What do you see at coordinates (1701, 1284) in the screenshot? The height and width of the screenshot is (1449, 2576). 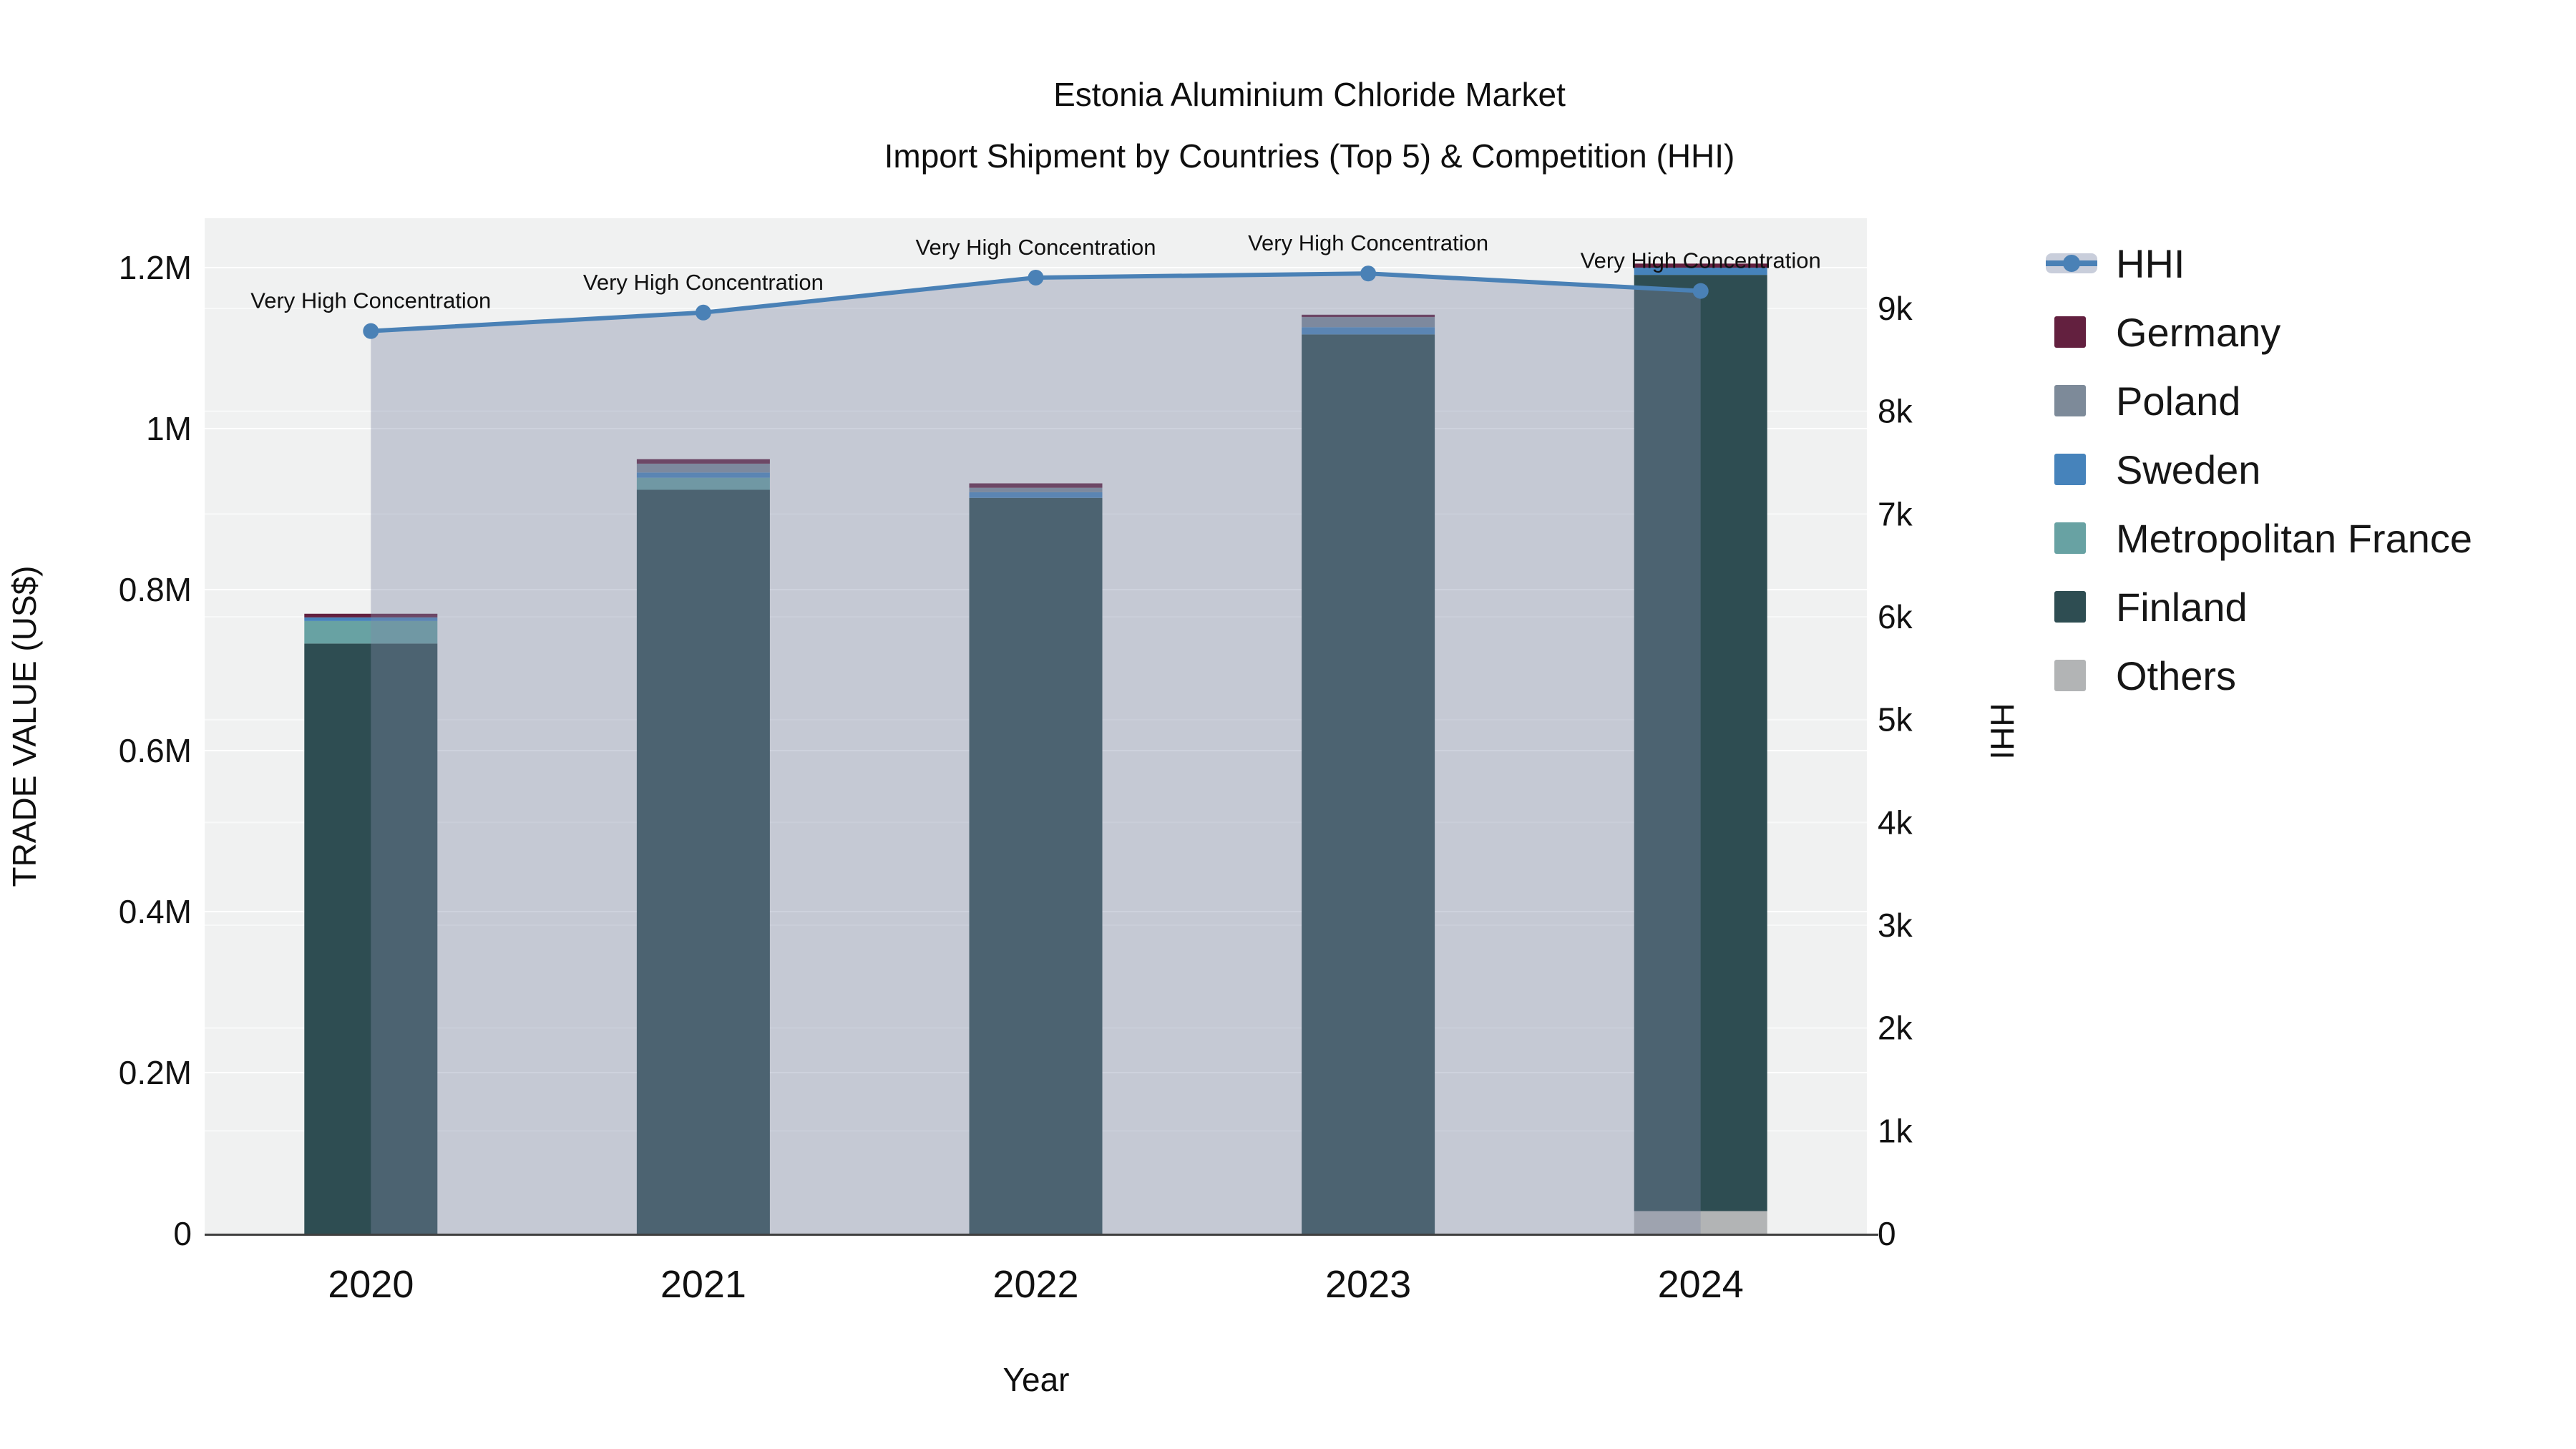 I see `x-tick-2024: 2024` at bounding box center [1701, 1284].